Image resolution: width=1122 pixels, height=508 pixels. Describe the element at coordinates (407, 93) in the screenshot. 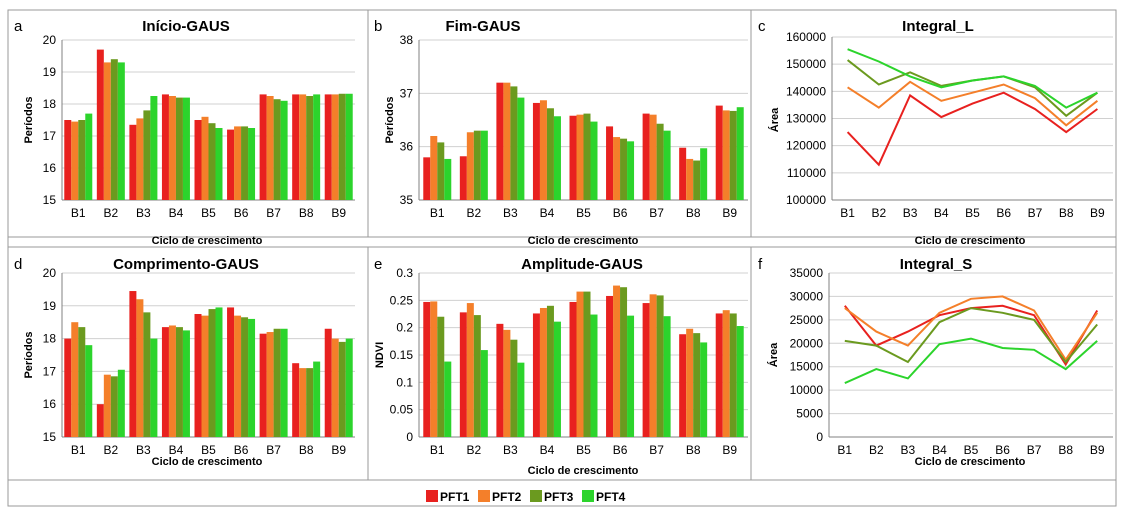

I see `y-tick-label: 37` at that location.